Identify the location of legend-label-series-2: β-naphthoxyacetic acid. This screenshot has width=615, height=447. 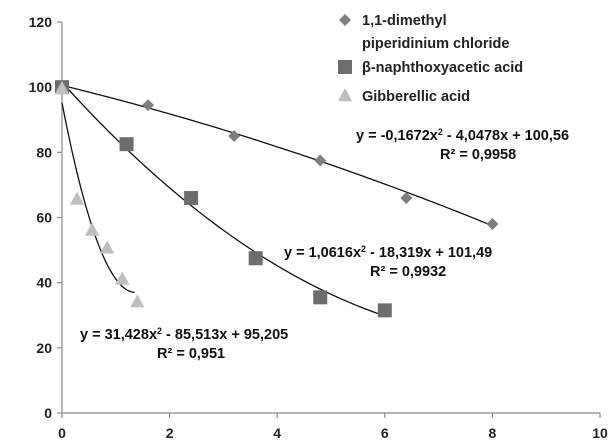
(442, 68).